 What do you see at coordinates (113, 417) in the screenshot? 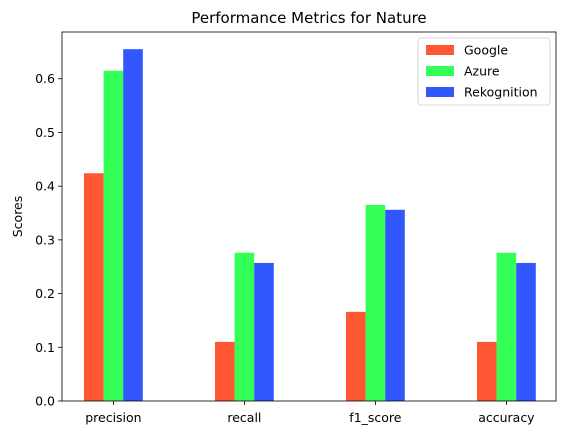
I see `x-tick-label: precision` at bounding box center [113, 417].